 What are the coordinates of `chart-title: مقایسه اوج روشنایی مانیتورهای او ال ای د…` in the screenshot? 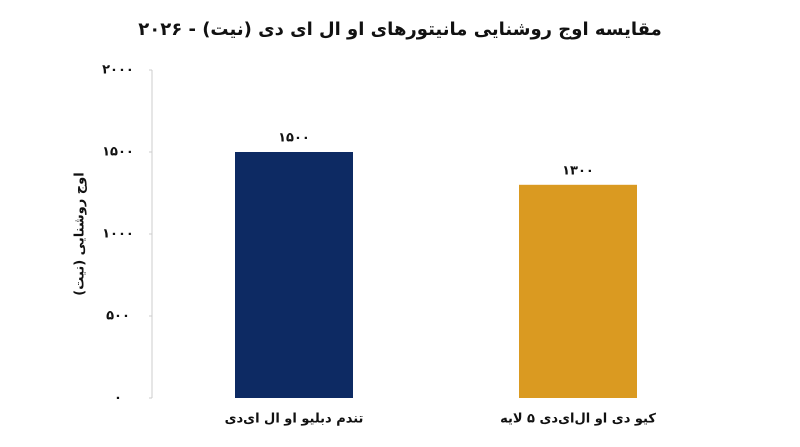 It's located at (400, 29).